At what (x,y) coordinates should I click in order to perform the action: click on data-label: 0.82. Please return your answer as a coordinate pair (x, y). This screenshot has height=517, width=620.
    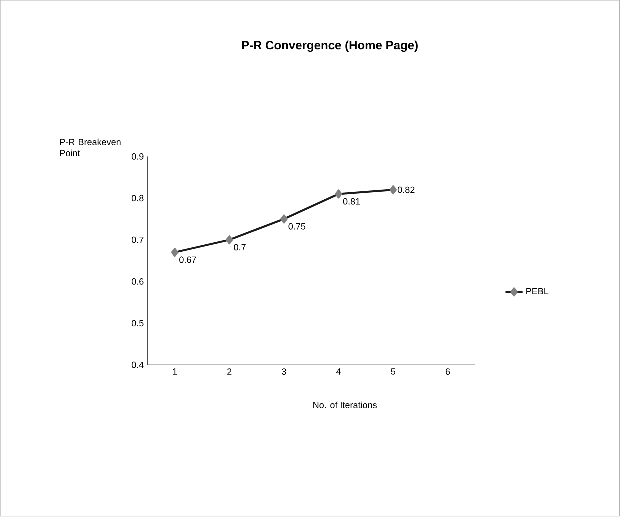
    Looking at the image, I should click on (406, 190).